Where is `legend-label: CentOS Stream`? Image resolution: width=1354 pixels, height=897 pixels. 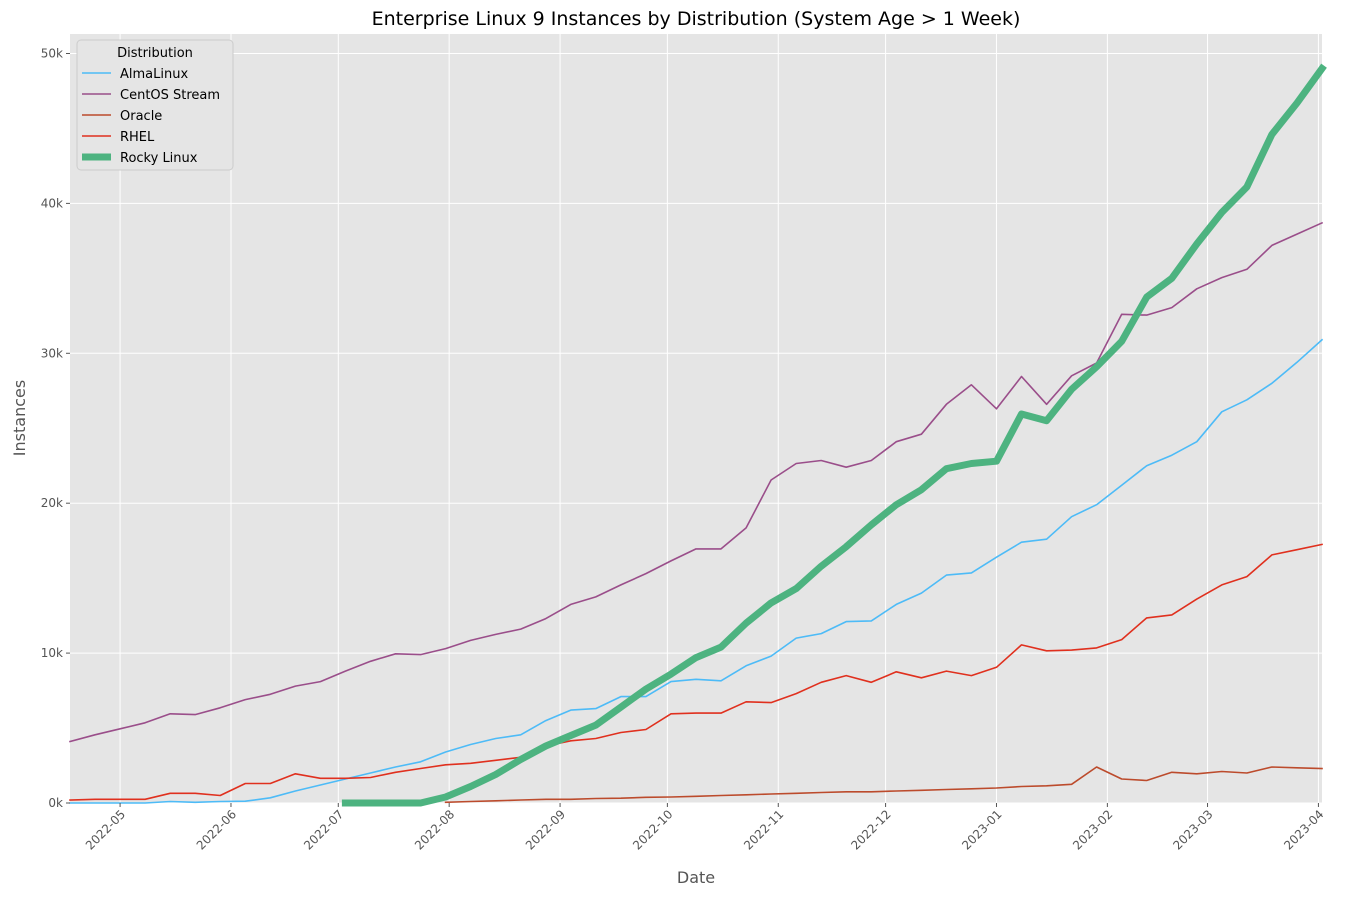 legend-label: CentOS Stream is located at coordinates (170, 95).